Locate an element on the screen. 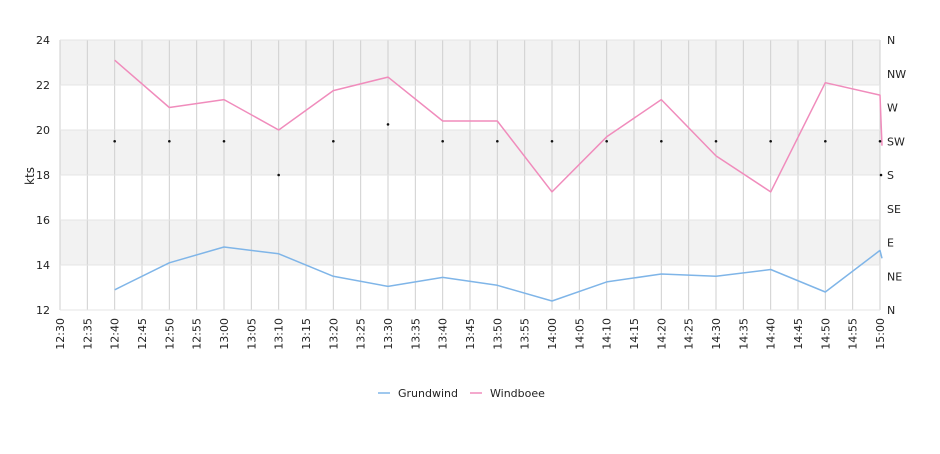 This screenshot has height=454, width=940. x-tick-label: 13:05 is located at coordinates (251, 334).